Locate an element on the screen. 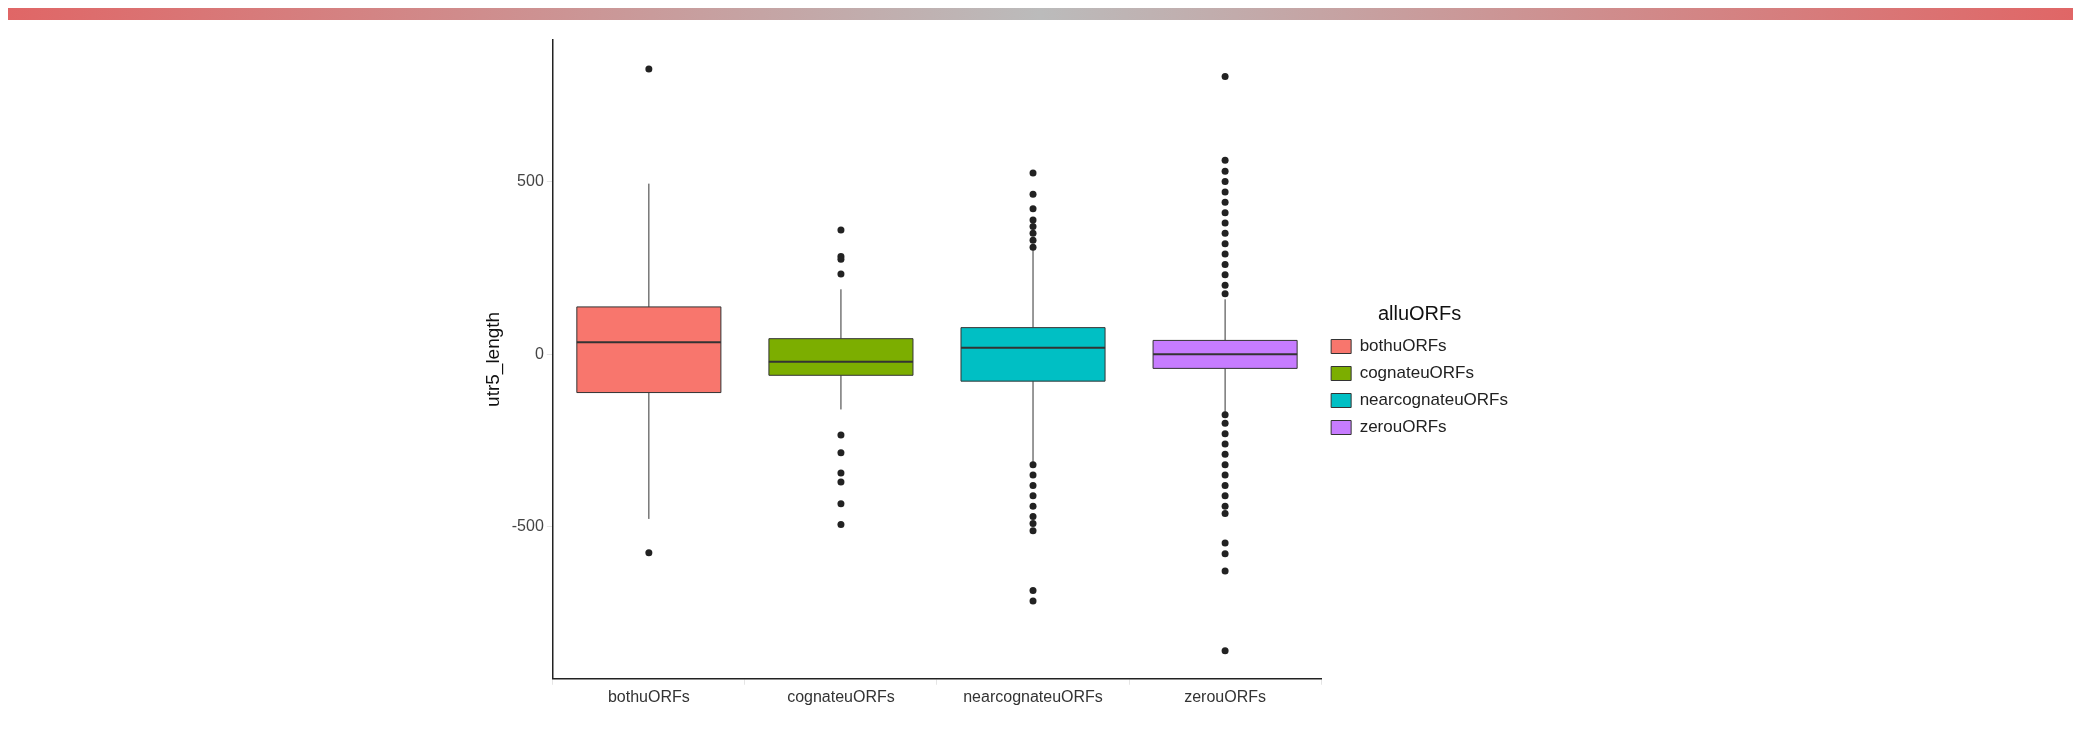  legend-label: cognateuORFs is located at coordinates (1416, 373).